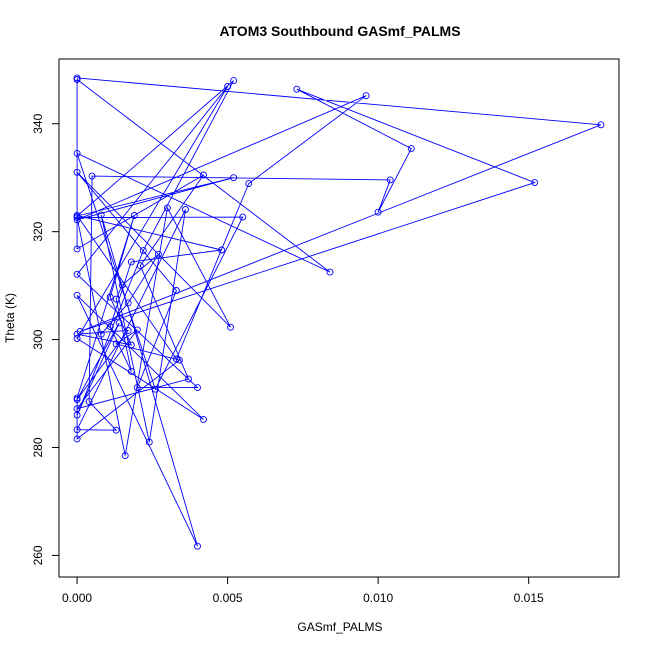  What do you see at coordinates (38, 231) in the screenshot?
I see `y-tick-label: 320` at bounding box center [38, 231].